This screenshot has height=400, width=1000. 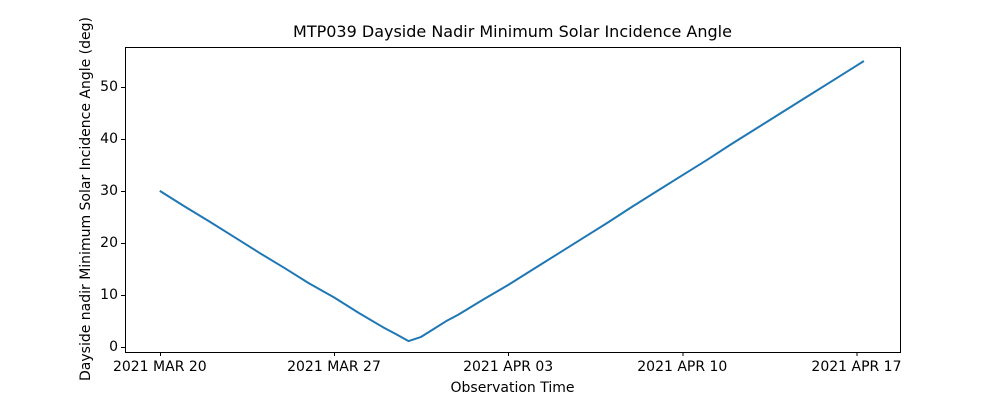 What do you see at coordinates (159, 367) in the screenshot?
I see `x-tick-label: 2021 MAR 20` at bounding box center [159, 367].